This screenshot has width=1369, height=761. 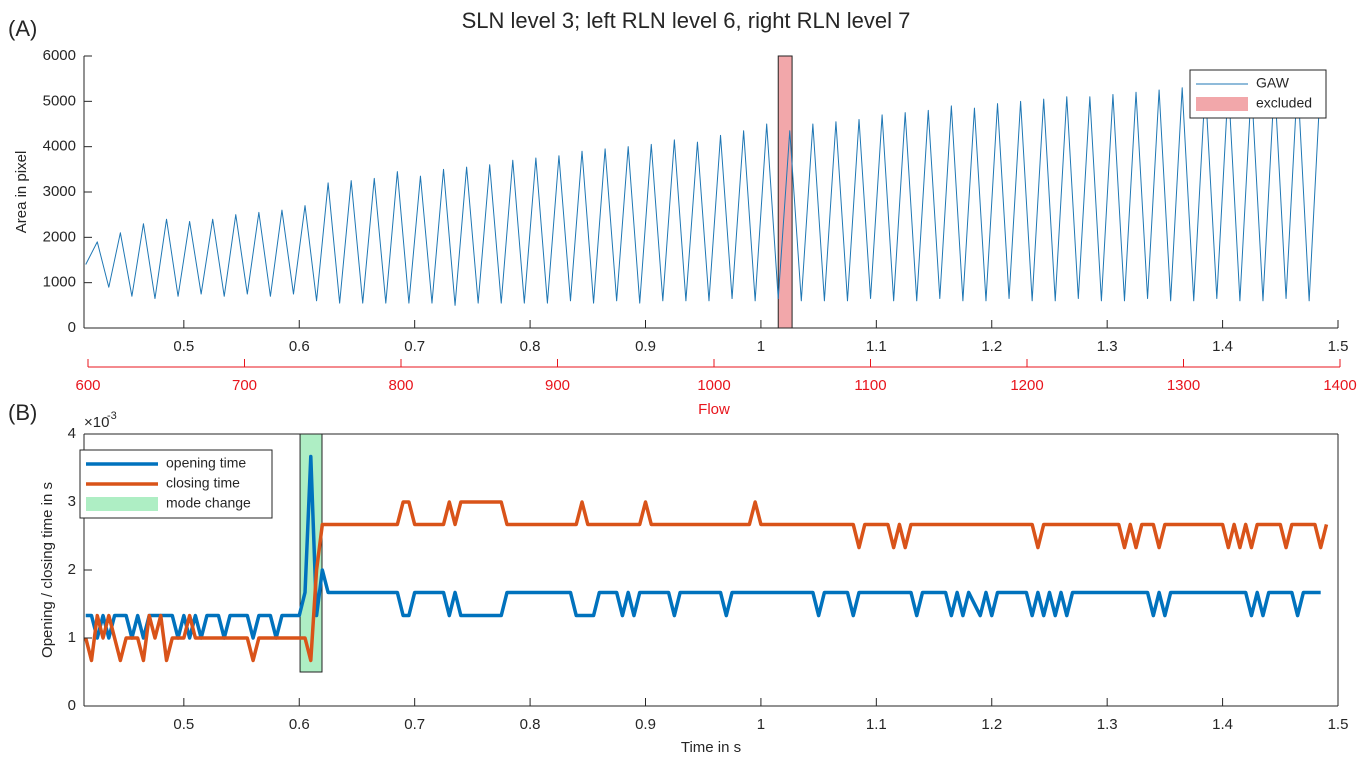 What do you see at coordinates (59, 146) in the screenshot?
I see `y-tick-label: 4000` at bounding box center [59, 146].